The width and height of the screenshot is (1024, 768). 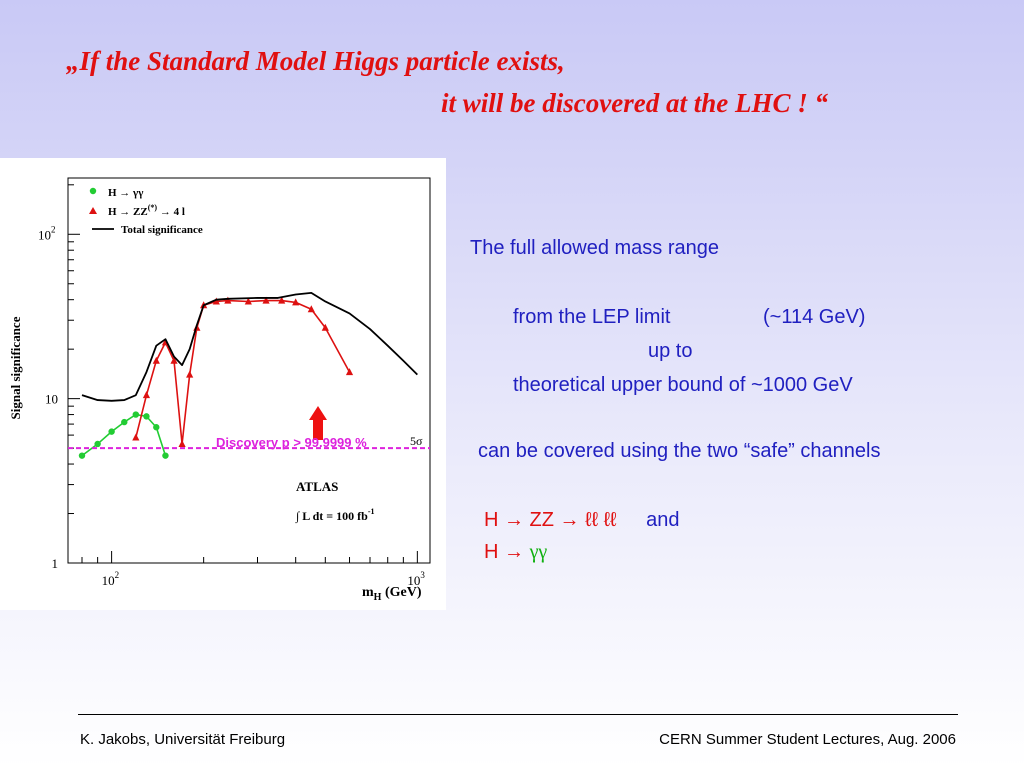 I want to click on footer-divider, so click(x=518, y=714).